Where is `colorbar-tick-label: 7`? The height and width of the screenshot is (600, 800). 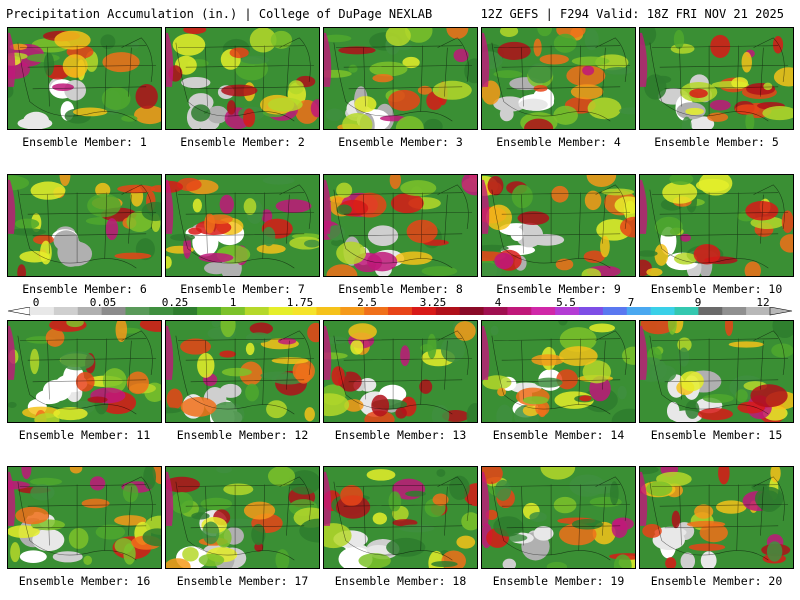
colorbar-tick-label: 7 is located at coordinates (631, 302).